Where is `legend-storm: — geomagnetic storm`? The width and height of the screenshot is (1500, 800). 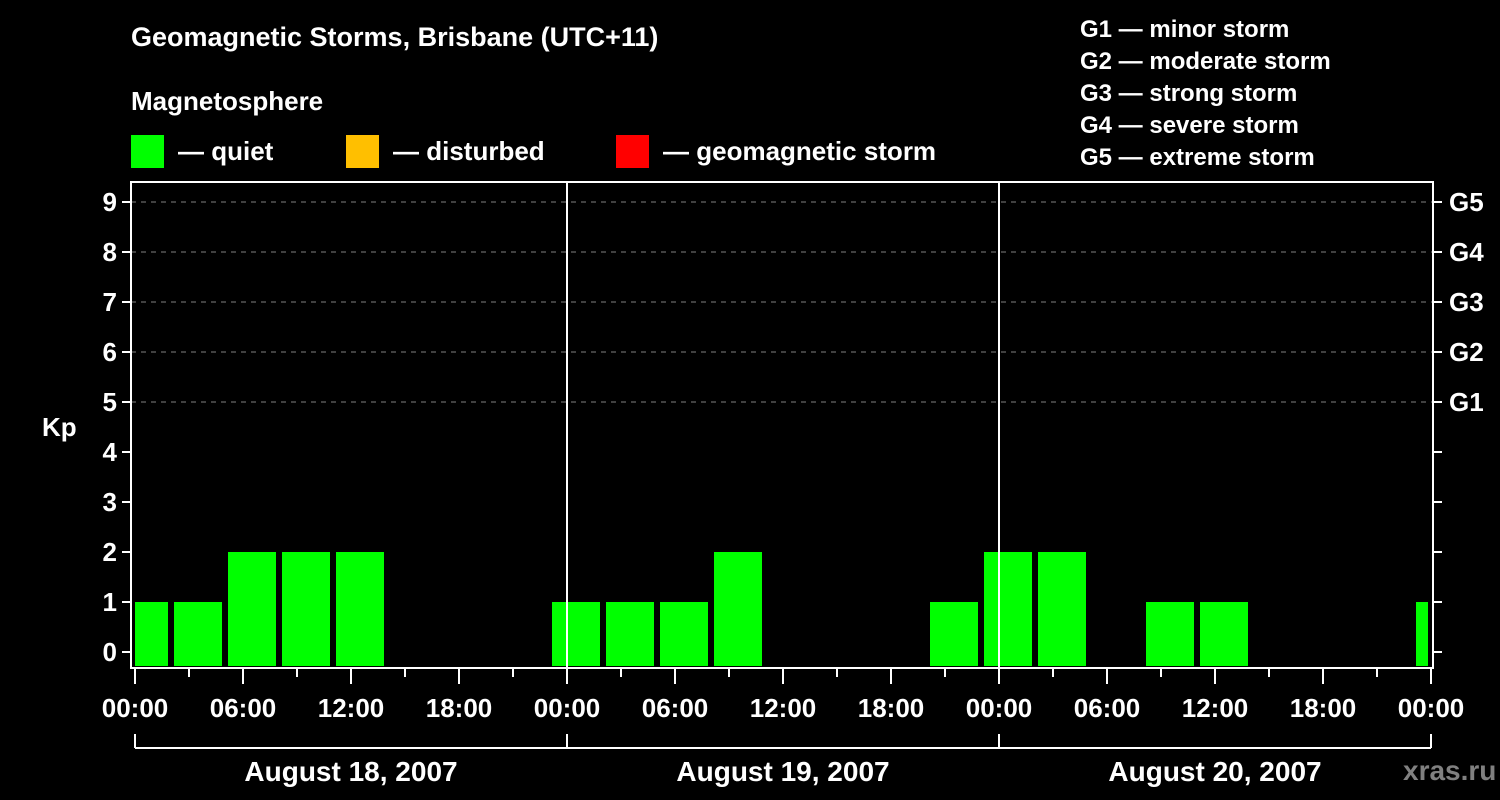 legend-storm: — geomagnetic storm is located at coordinates (776, 151).